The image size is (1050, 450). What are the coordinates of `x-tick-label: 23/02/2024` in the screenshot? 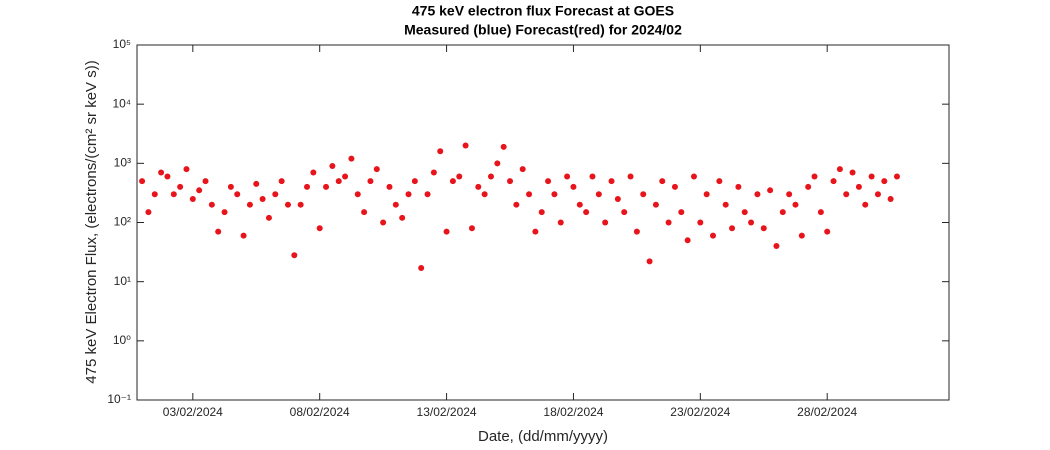 It's located at (700, 412).